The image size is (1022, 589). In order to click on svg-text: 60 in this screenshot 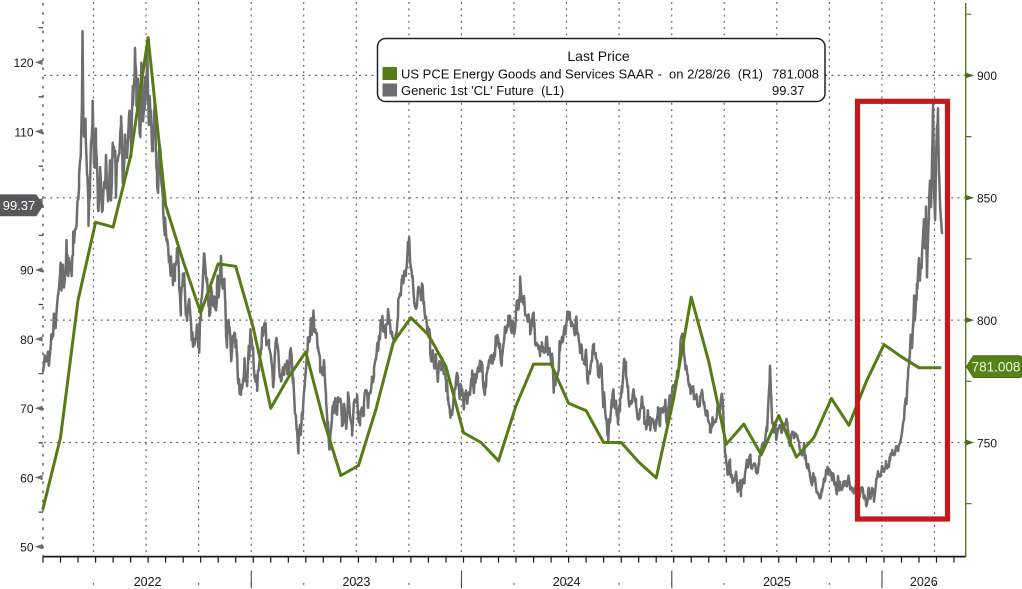, I will do `click(27, 478)`.